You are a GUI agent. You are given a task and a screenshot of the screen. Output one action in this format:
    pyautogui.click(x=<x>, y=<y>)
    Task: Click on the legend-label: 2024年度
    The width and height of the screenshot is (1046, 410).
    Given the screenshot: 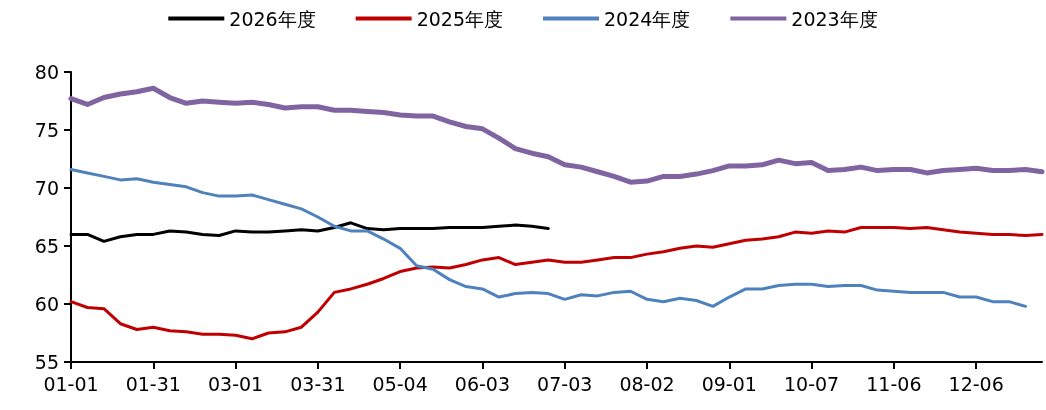 What is the action you would take?
    pyautogui.click(x=647, y=18)
    